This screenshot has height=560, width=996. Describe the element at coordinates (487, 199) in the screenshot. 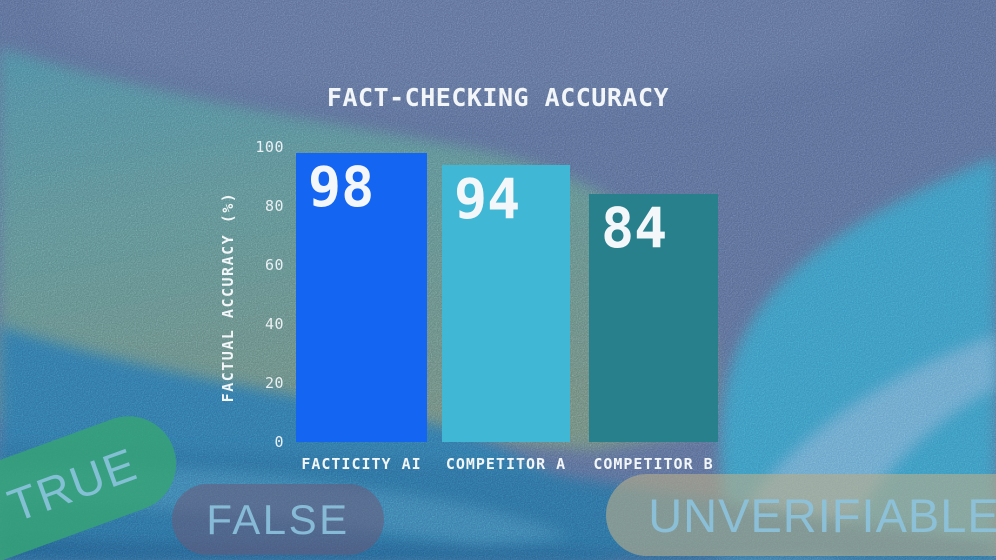

I see `bar-value-label: 94` at that location.